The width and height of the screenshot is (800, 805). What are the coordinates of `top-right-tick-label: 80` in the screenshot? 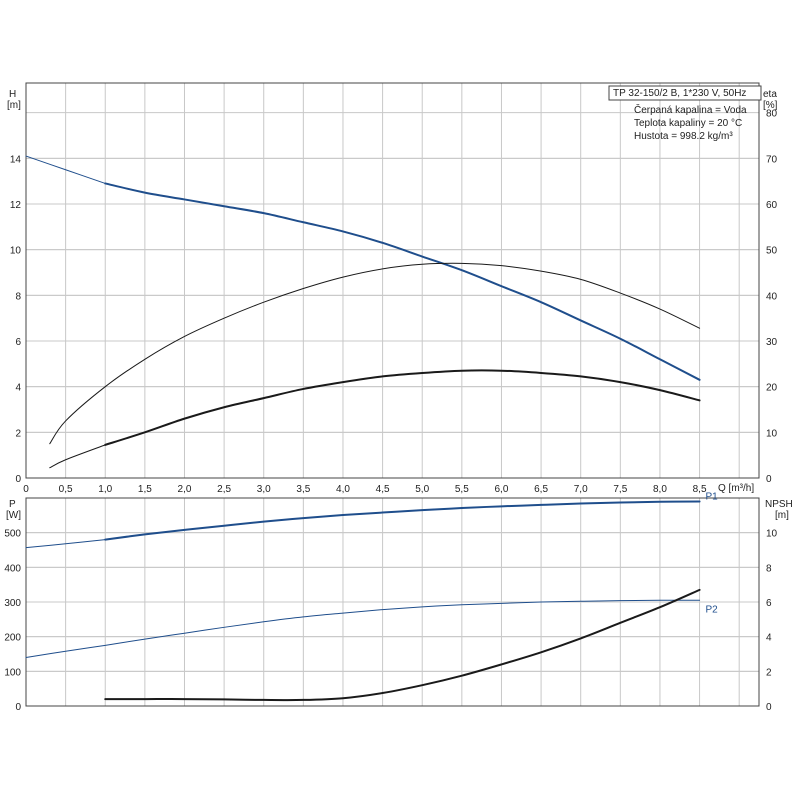 It's located at (772, 114).